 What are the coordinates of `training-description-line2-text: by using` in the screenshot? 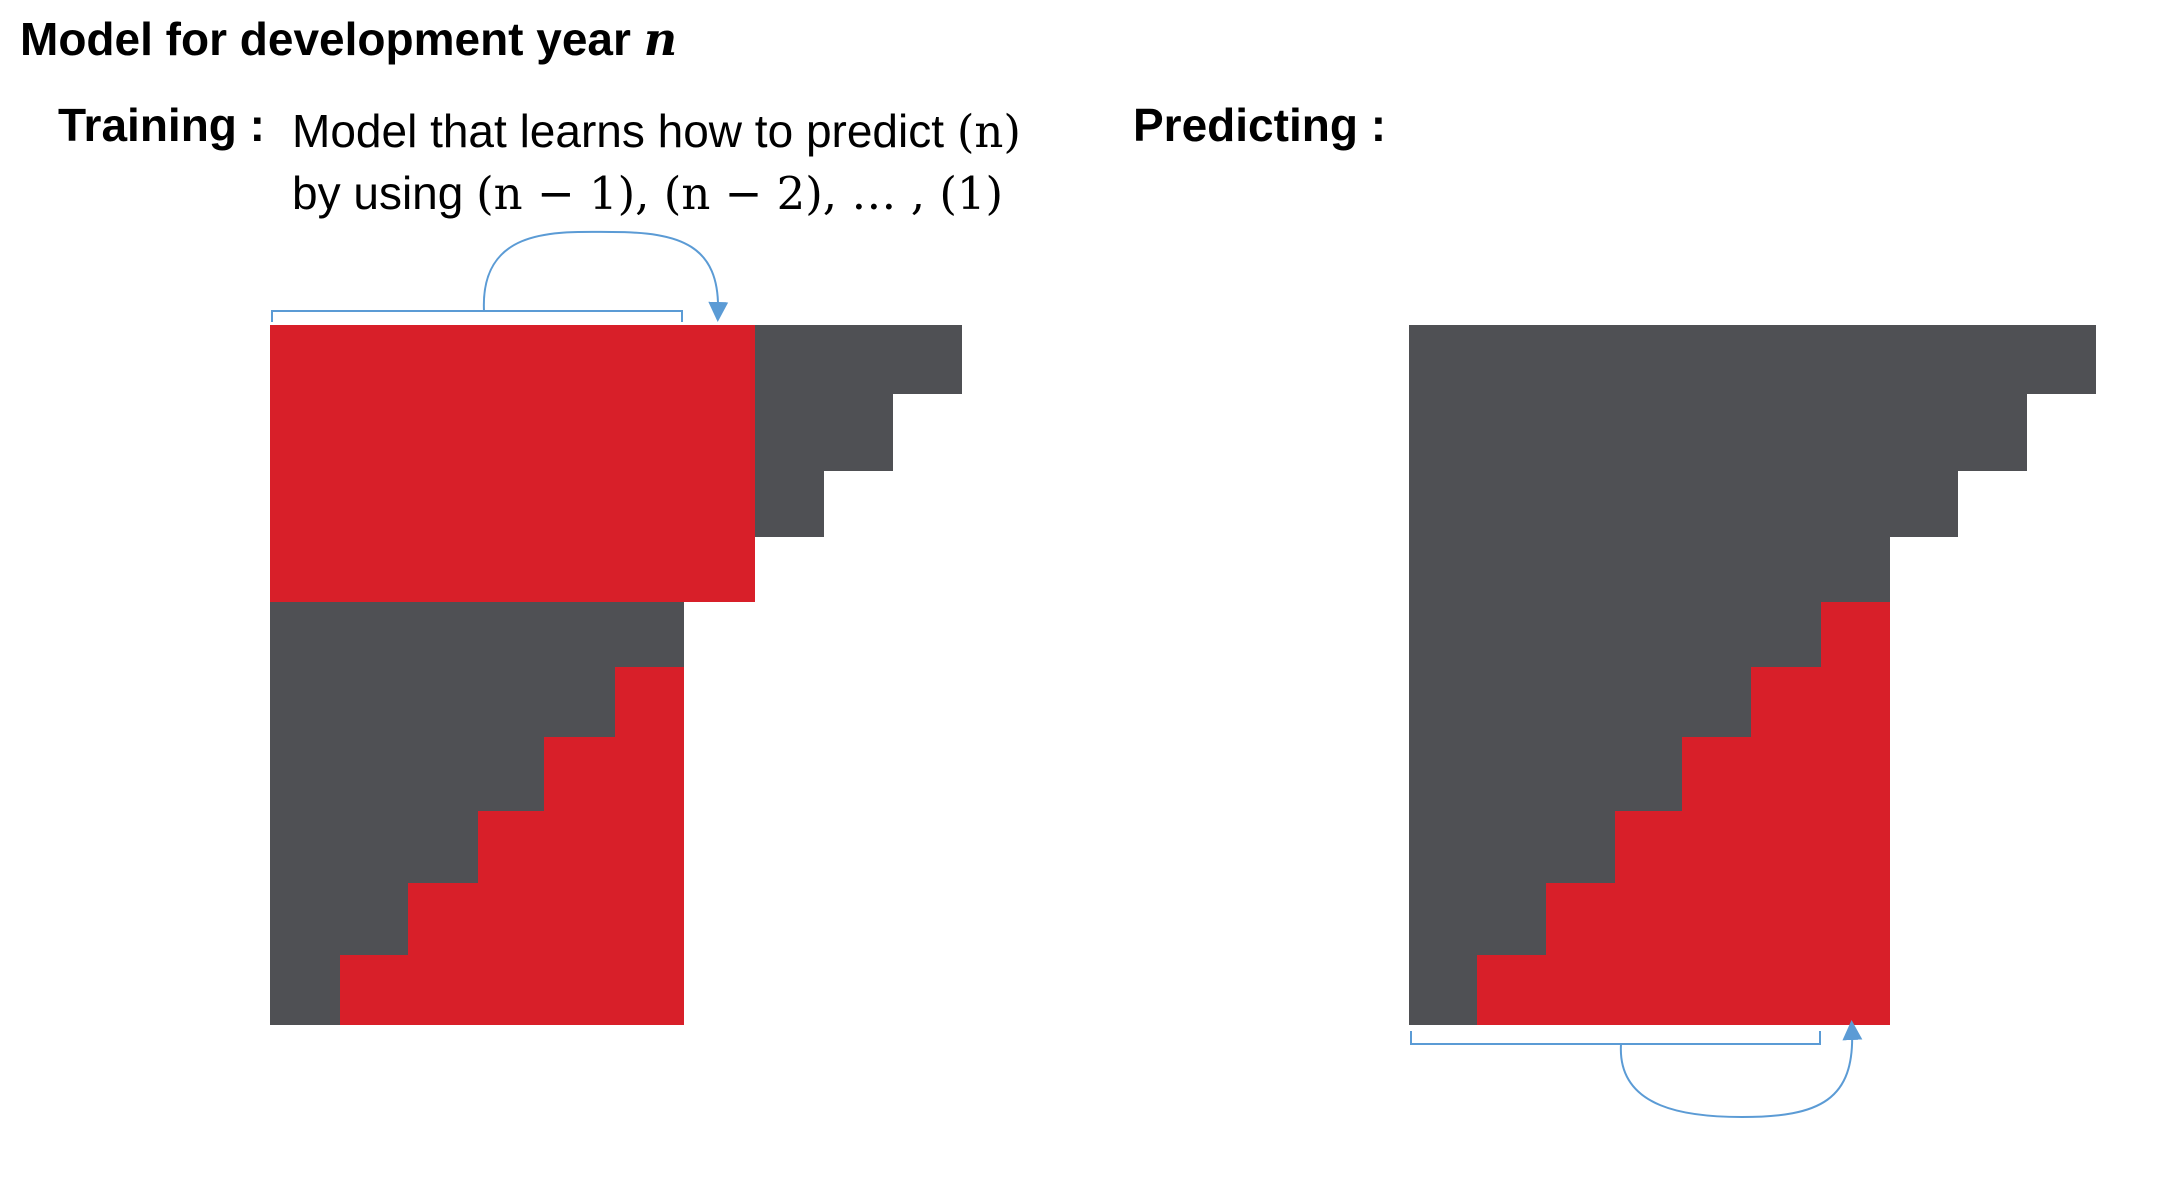 It's located at (384, 193).